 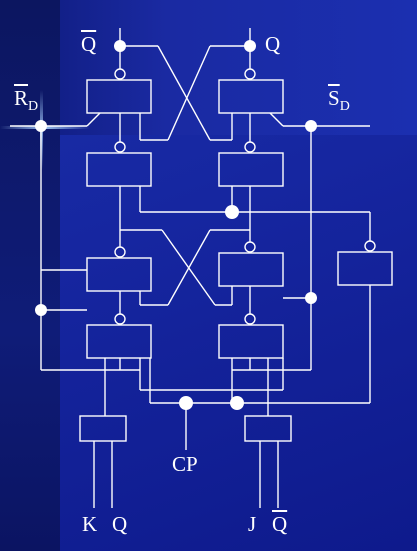 I want to click on gate-row4-right, so click(x=251, y=341).